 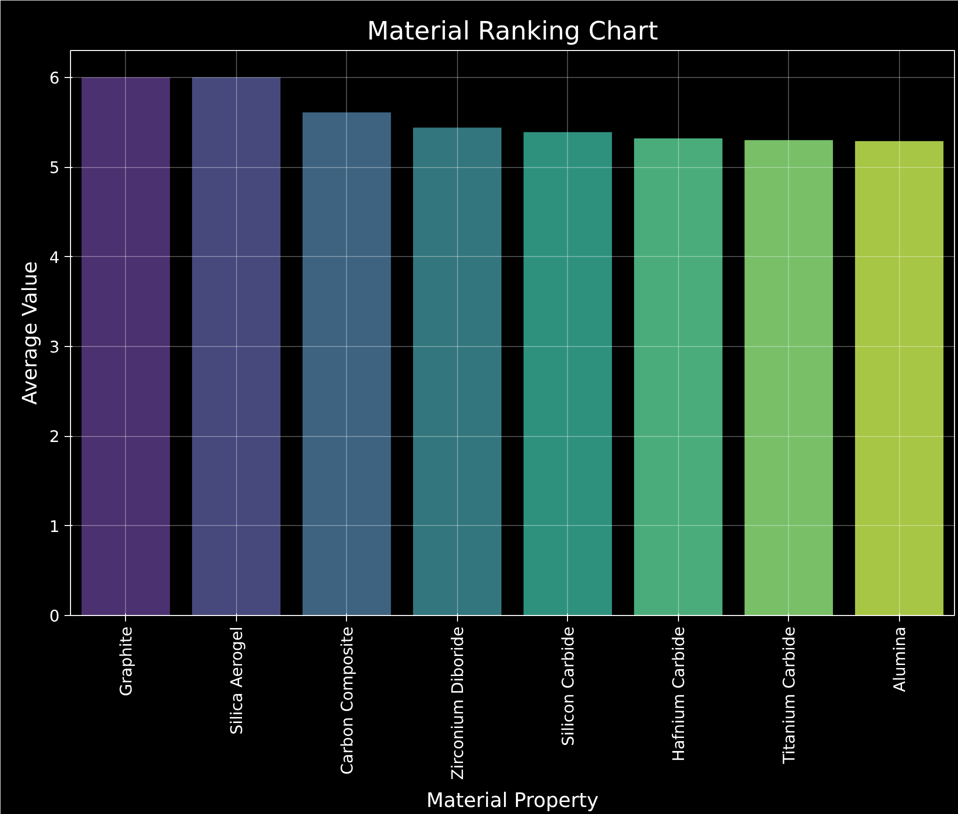 I want to click on chart-title: Material Ranking Chart, so click(x=512, y=31).